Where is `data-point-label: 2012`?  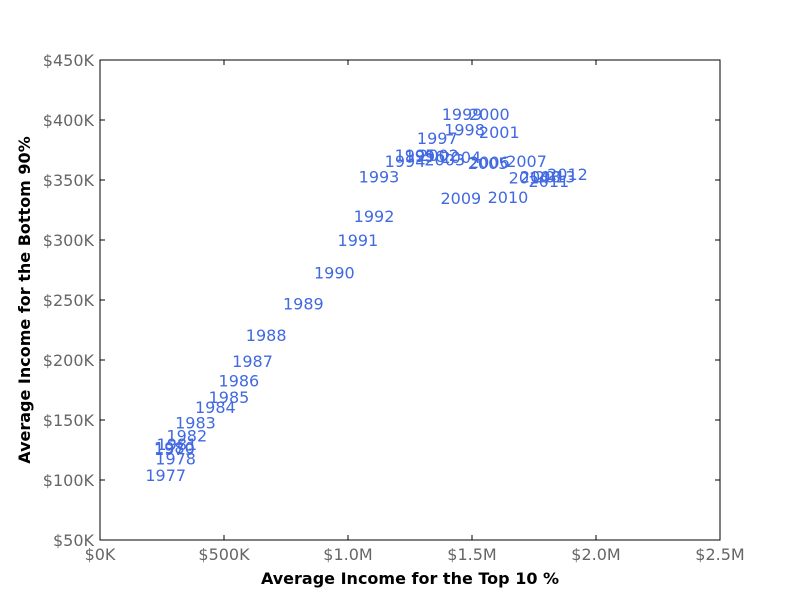 data-point-label: 2012 is located at coordinates (567, 174).